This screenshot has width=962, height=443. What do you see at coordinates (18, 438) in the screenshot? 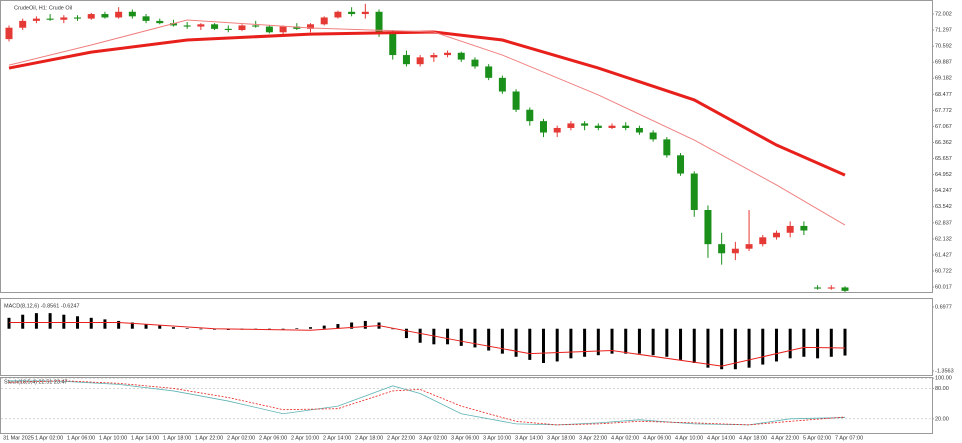
I see `x-tick-label: 31 Mar 2025` at bounding box center [18, 438].